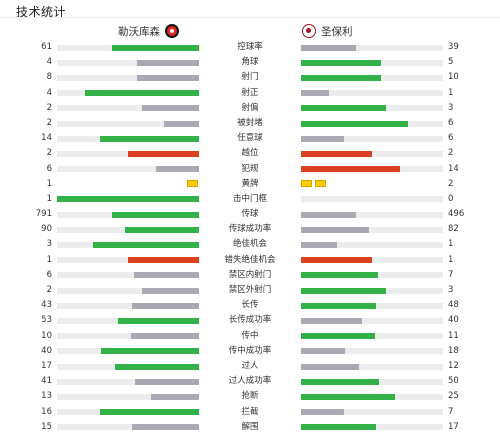 Image resolution: width=500 pixels, height=440 pixels. I want to click on away-stat-value: 10, so click(453, 77).